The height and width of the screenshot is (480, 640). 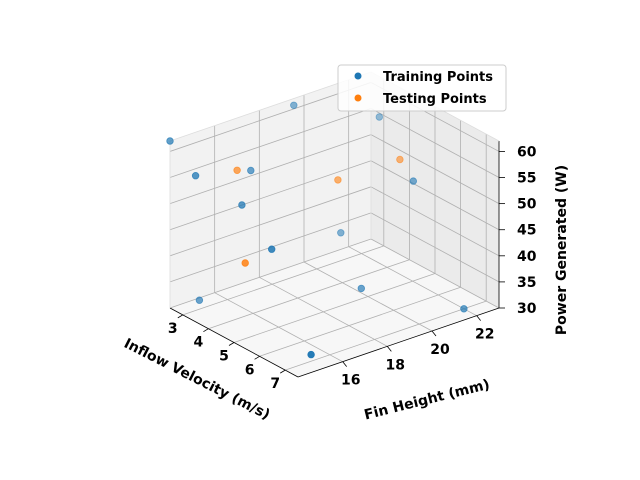 I want to click on y-tick-label: 16, so click(x=350, y=381).